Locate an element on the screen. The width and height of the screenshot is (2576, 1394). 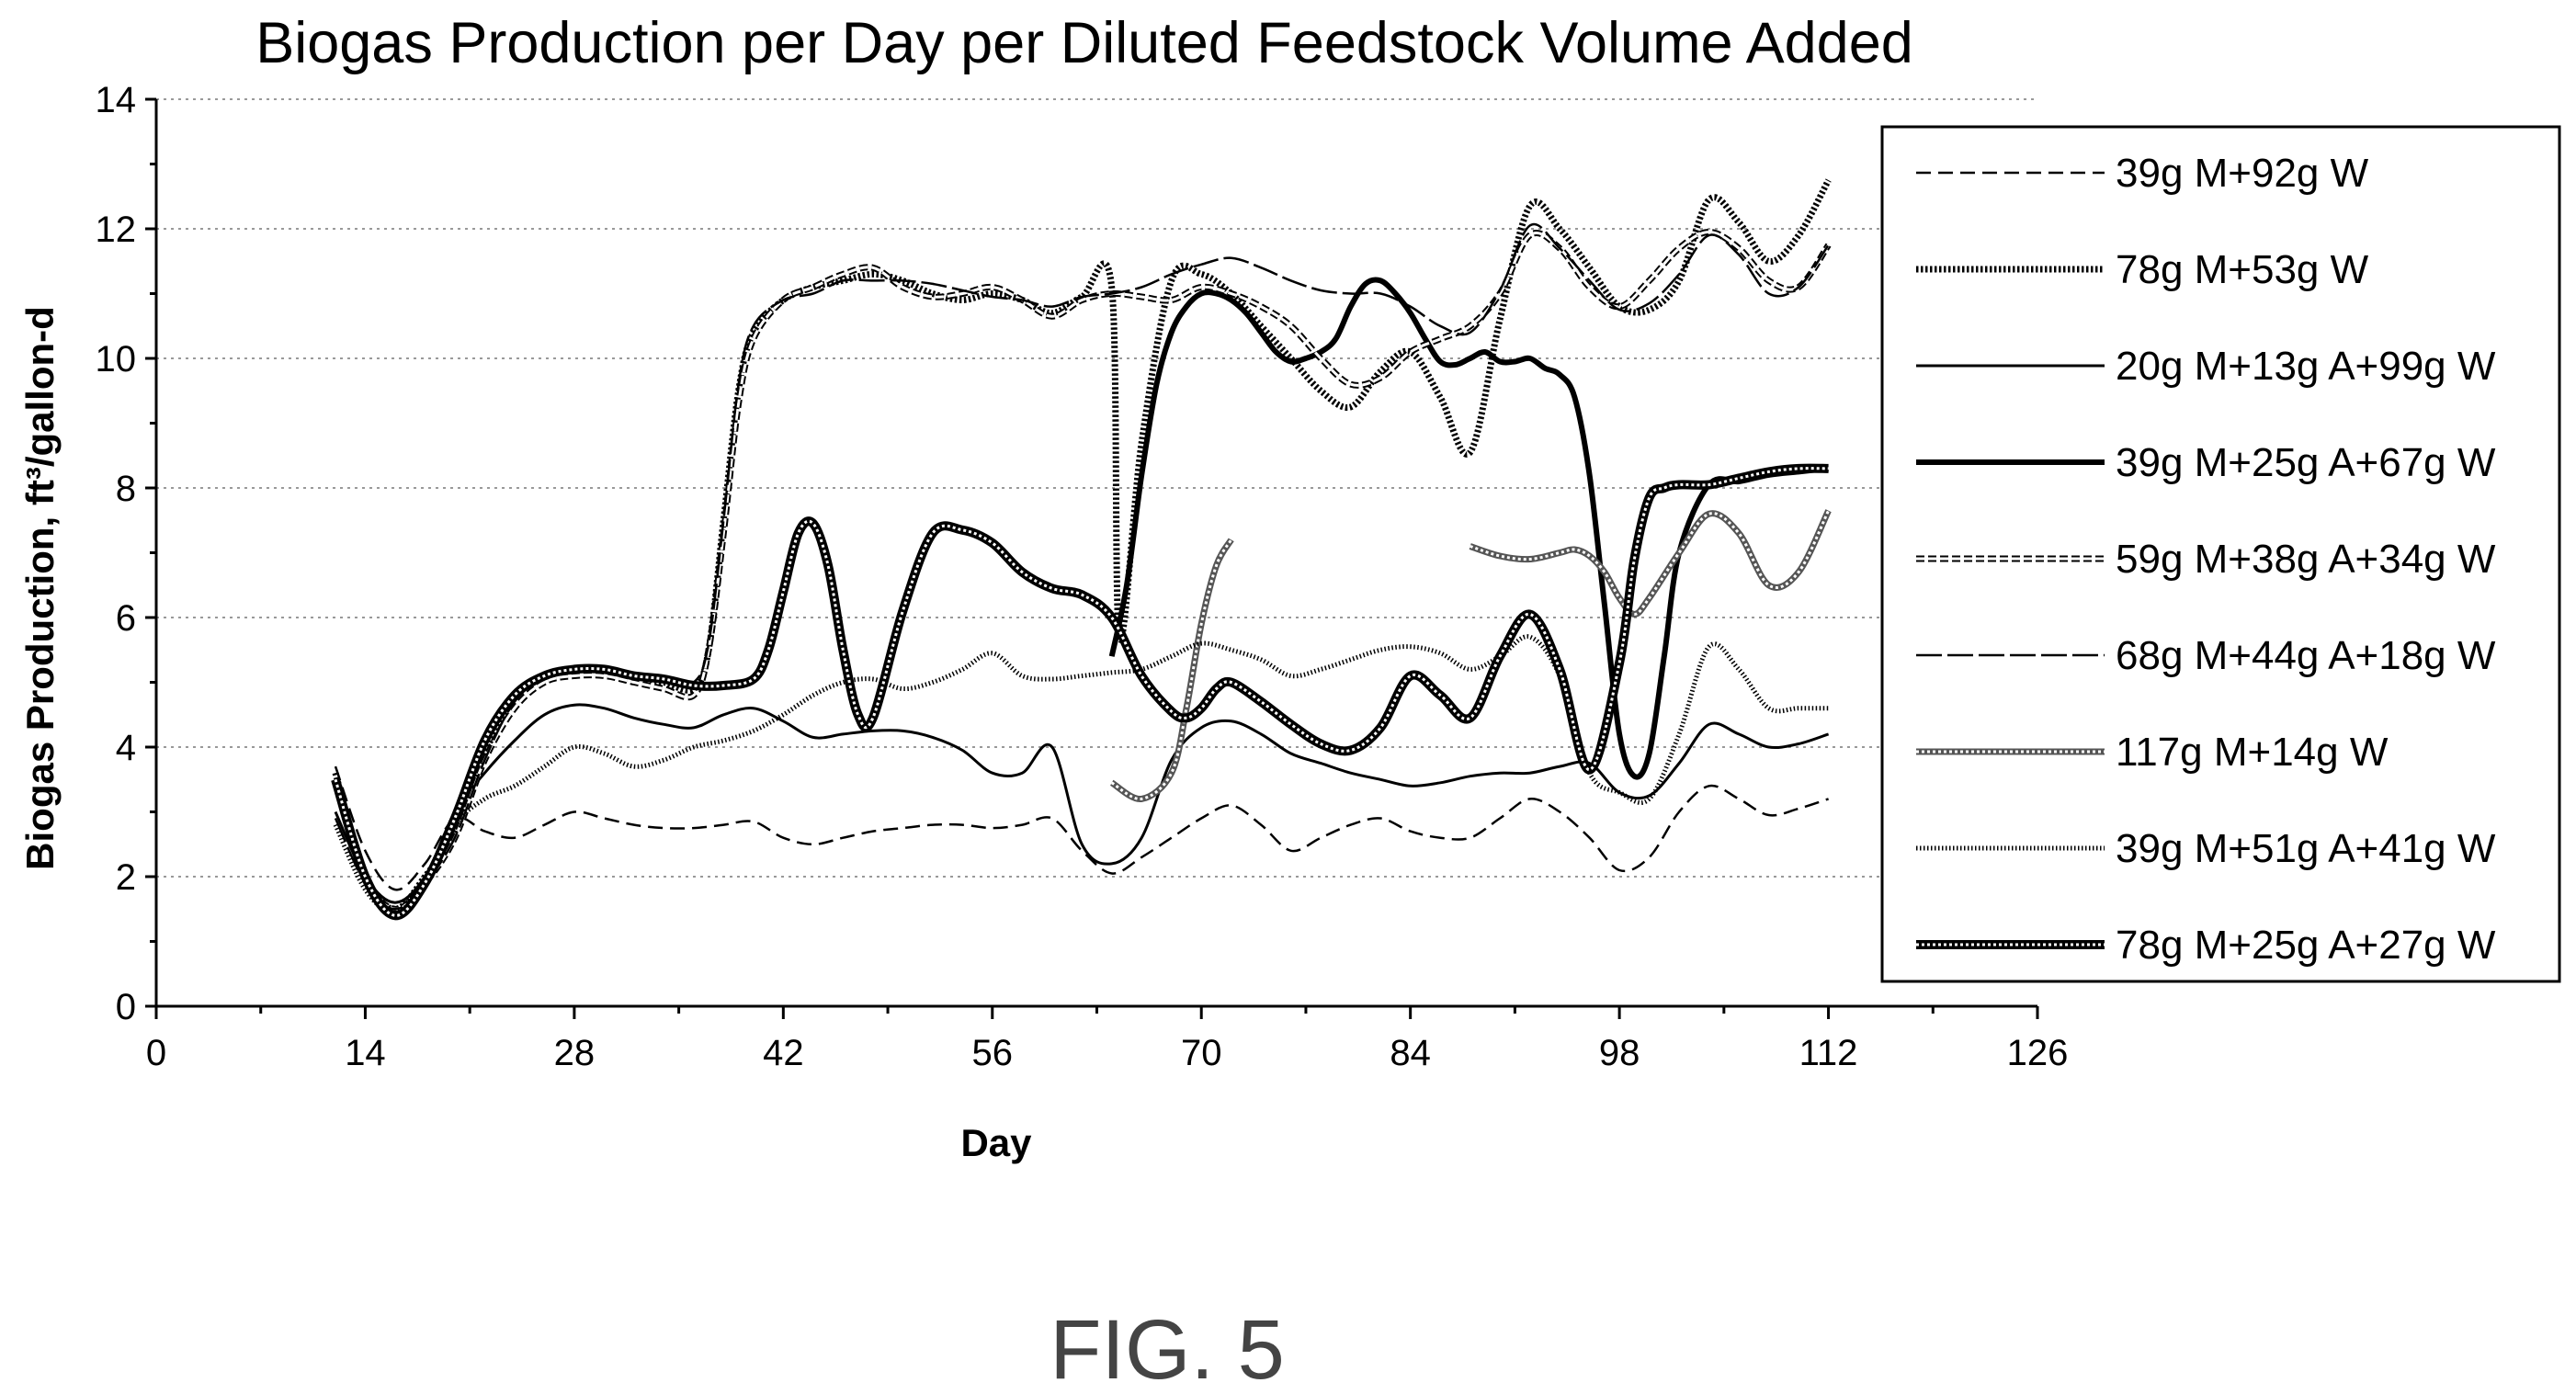
series-8-line is located at coordinates (1081, 774).